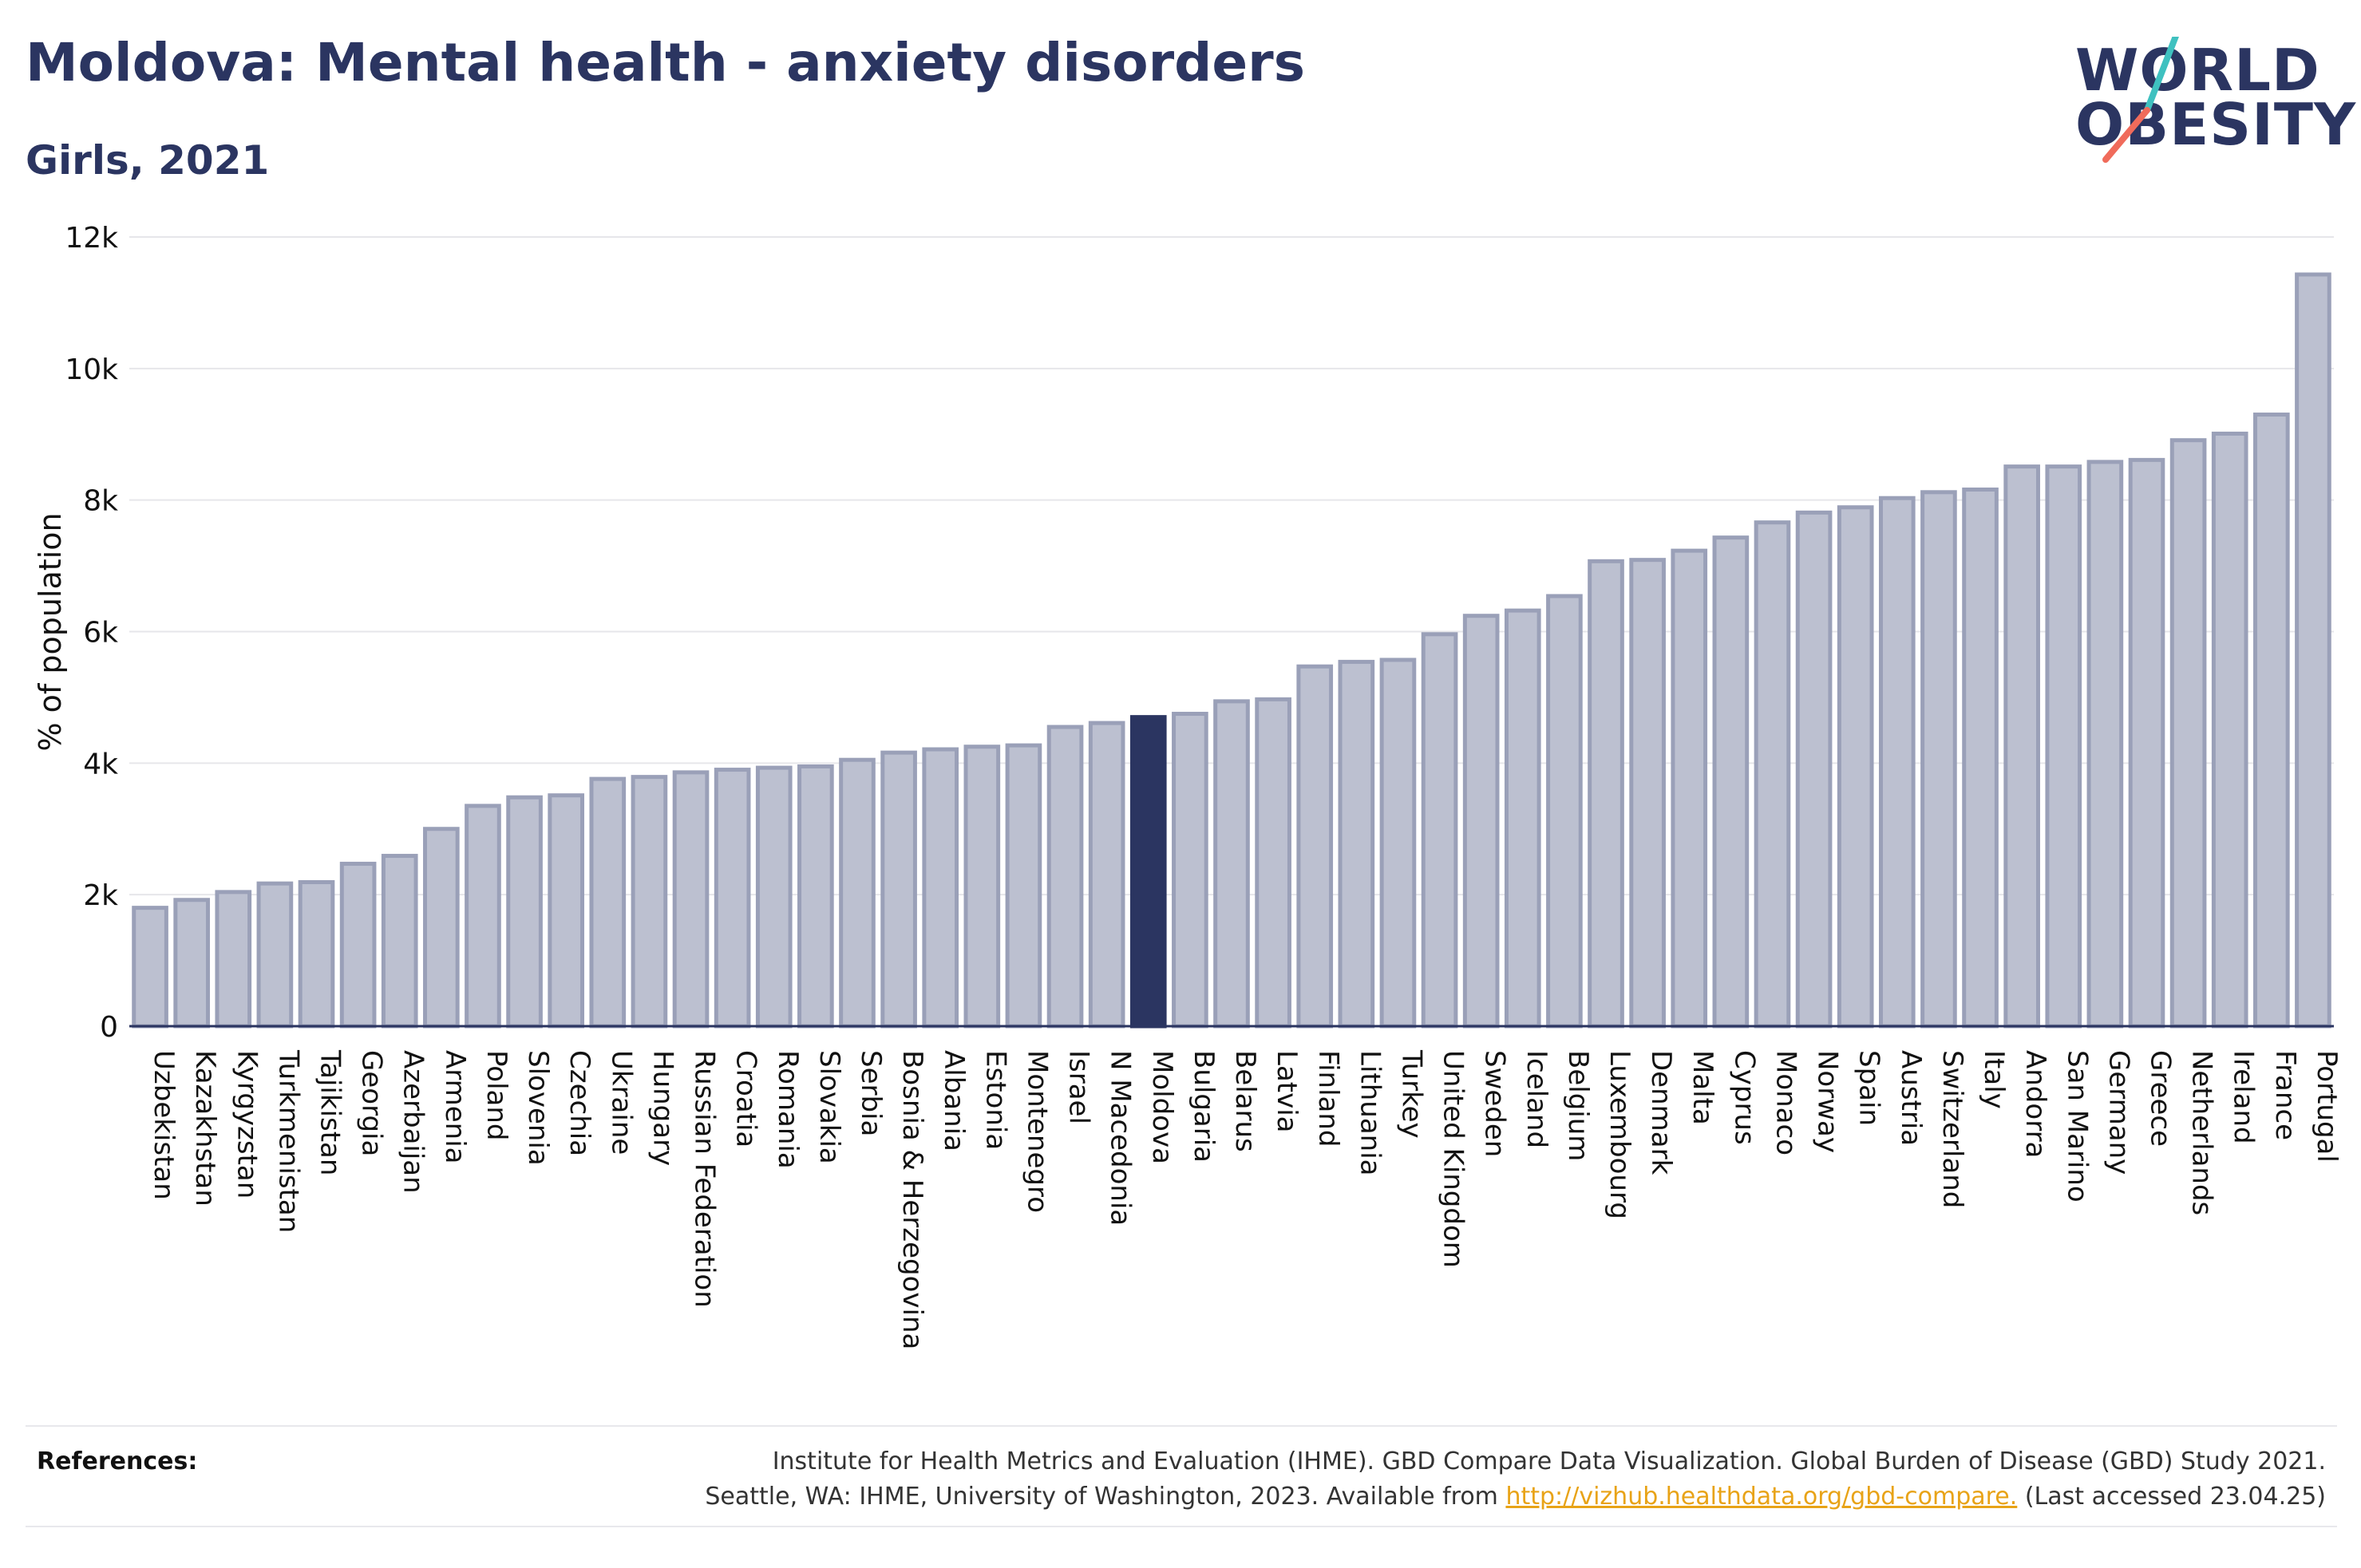 The height and width of the screenshot is (1568, 2361). What do you see at coordinates (1702, 1087) in the screenshot?
I see `x-tick-label: Malta` at bounding box center [1702, 1087].